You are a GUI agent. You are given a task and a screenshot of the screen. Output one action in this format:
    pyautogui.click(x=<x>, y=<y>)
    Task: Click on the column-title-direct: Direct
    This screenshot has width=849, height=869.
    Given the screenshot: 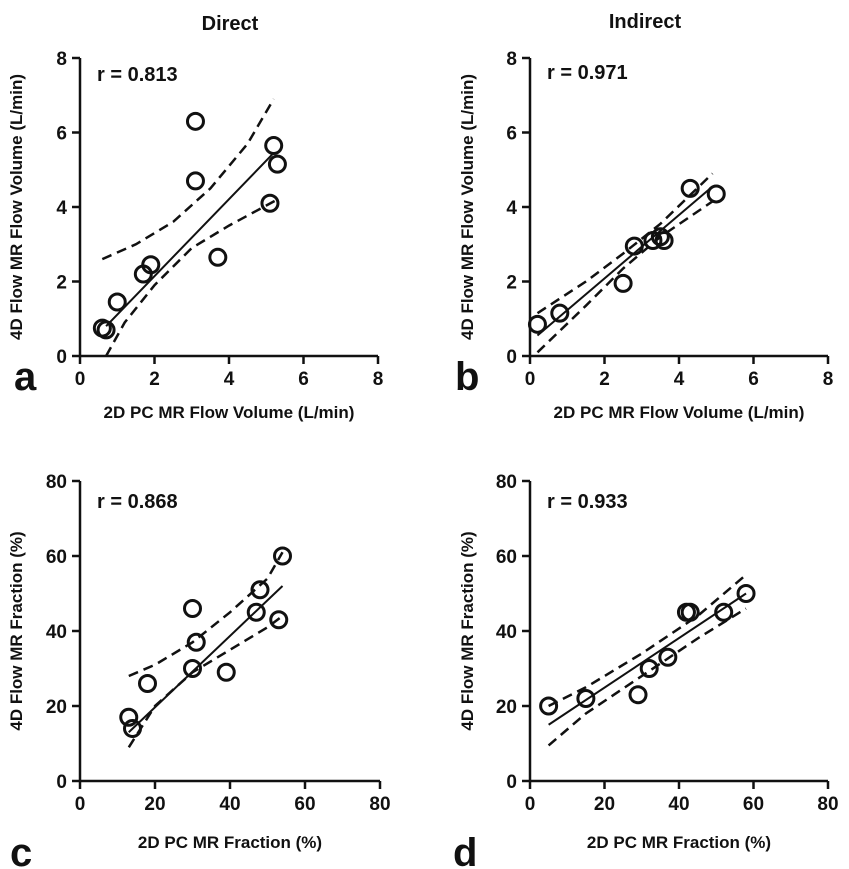 What is the action you would take?
    pyautogui.click(x=230, y=24)
    